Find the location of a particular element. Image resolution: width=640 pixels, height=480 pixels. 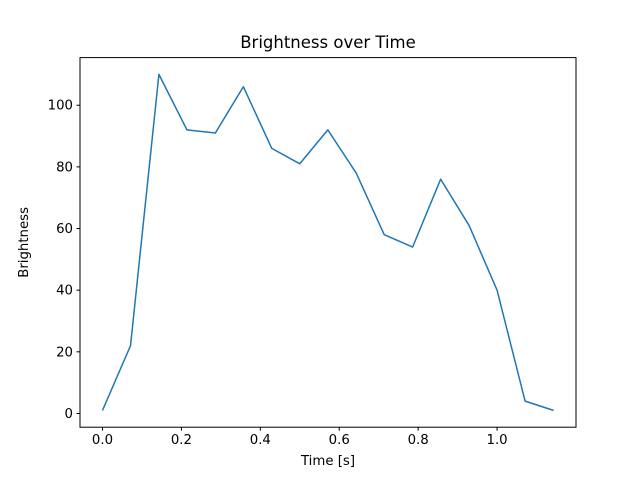

y-tick-label: 0 is located at coordinates (69, 414).